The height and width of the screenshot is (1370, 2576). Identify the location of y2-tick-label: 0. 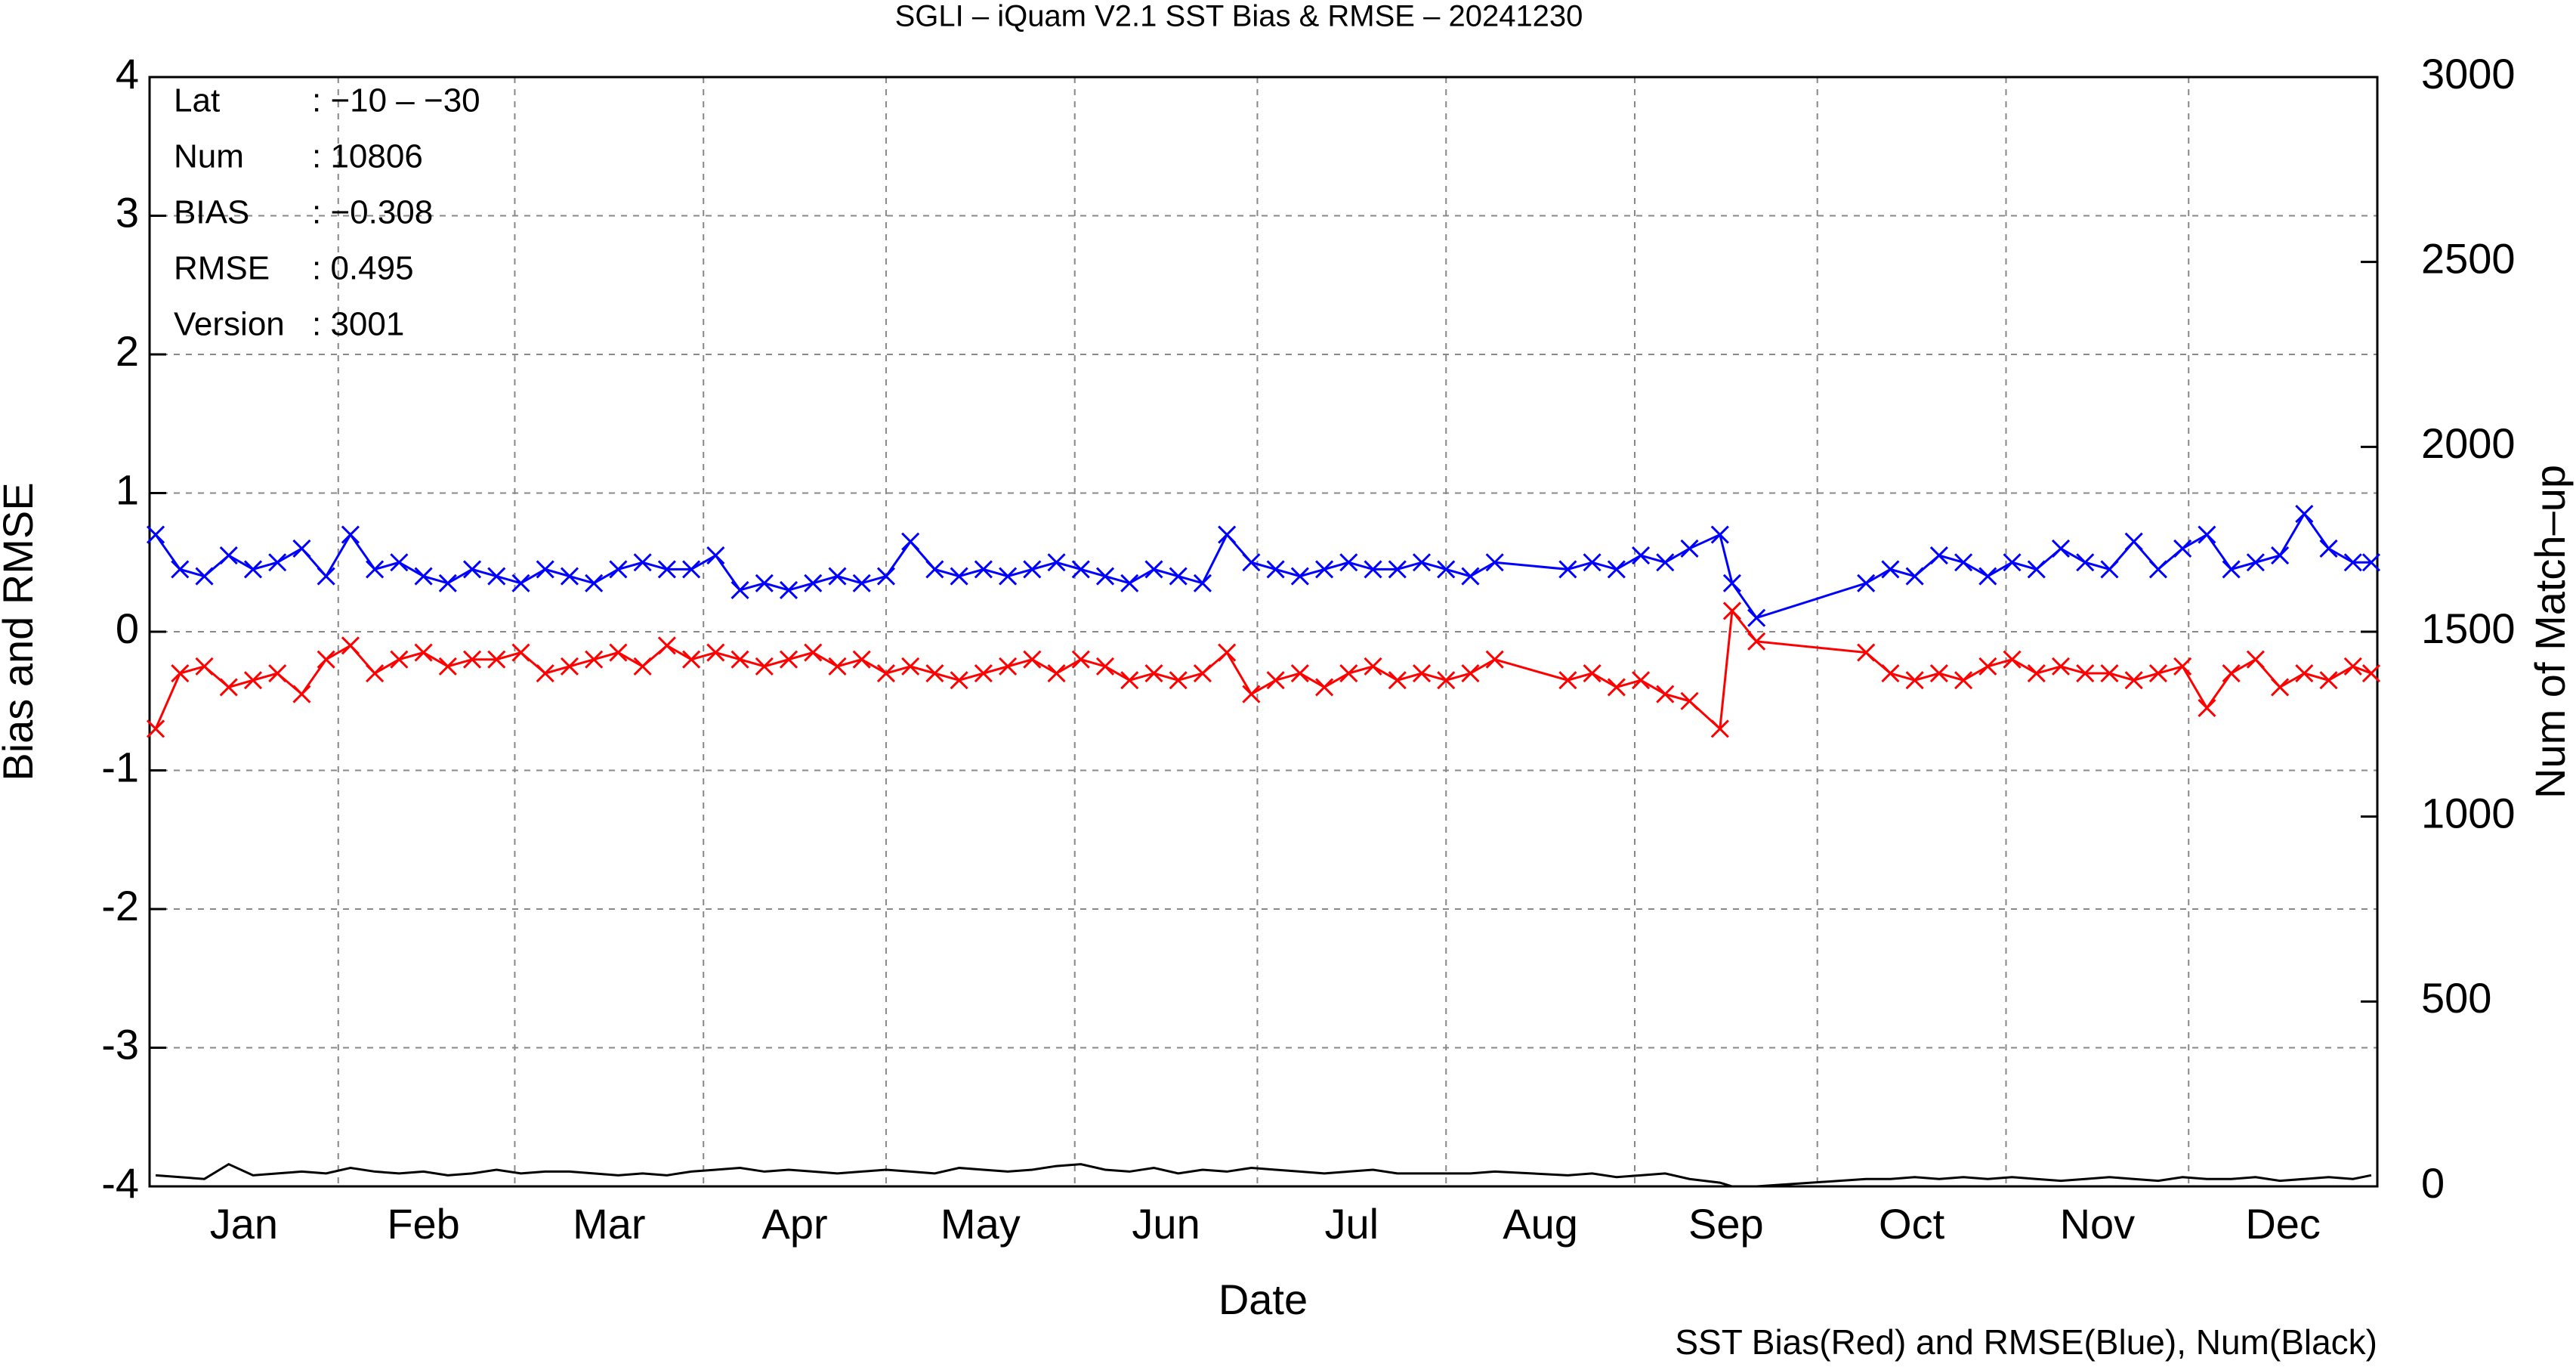
(2433, 1183).